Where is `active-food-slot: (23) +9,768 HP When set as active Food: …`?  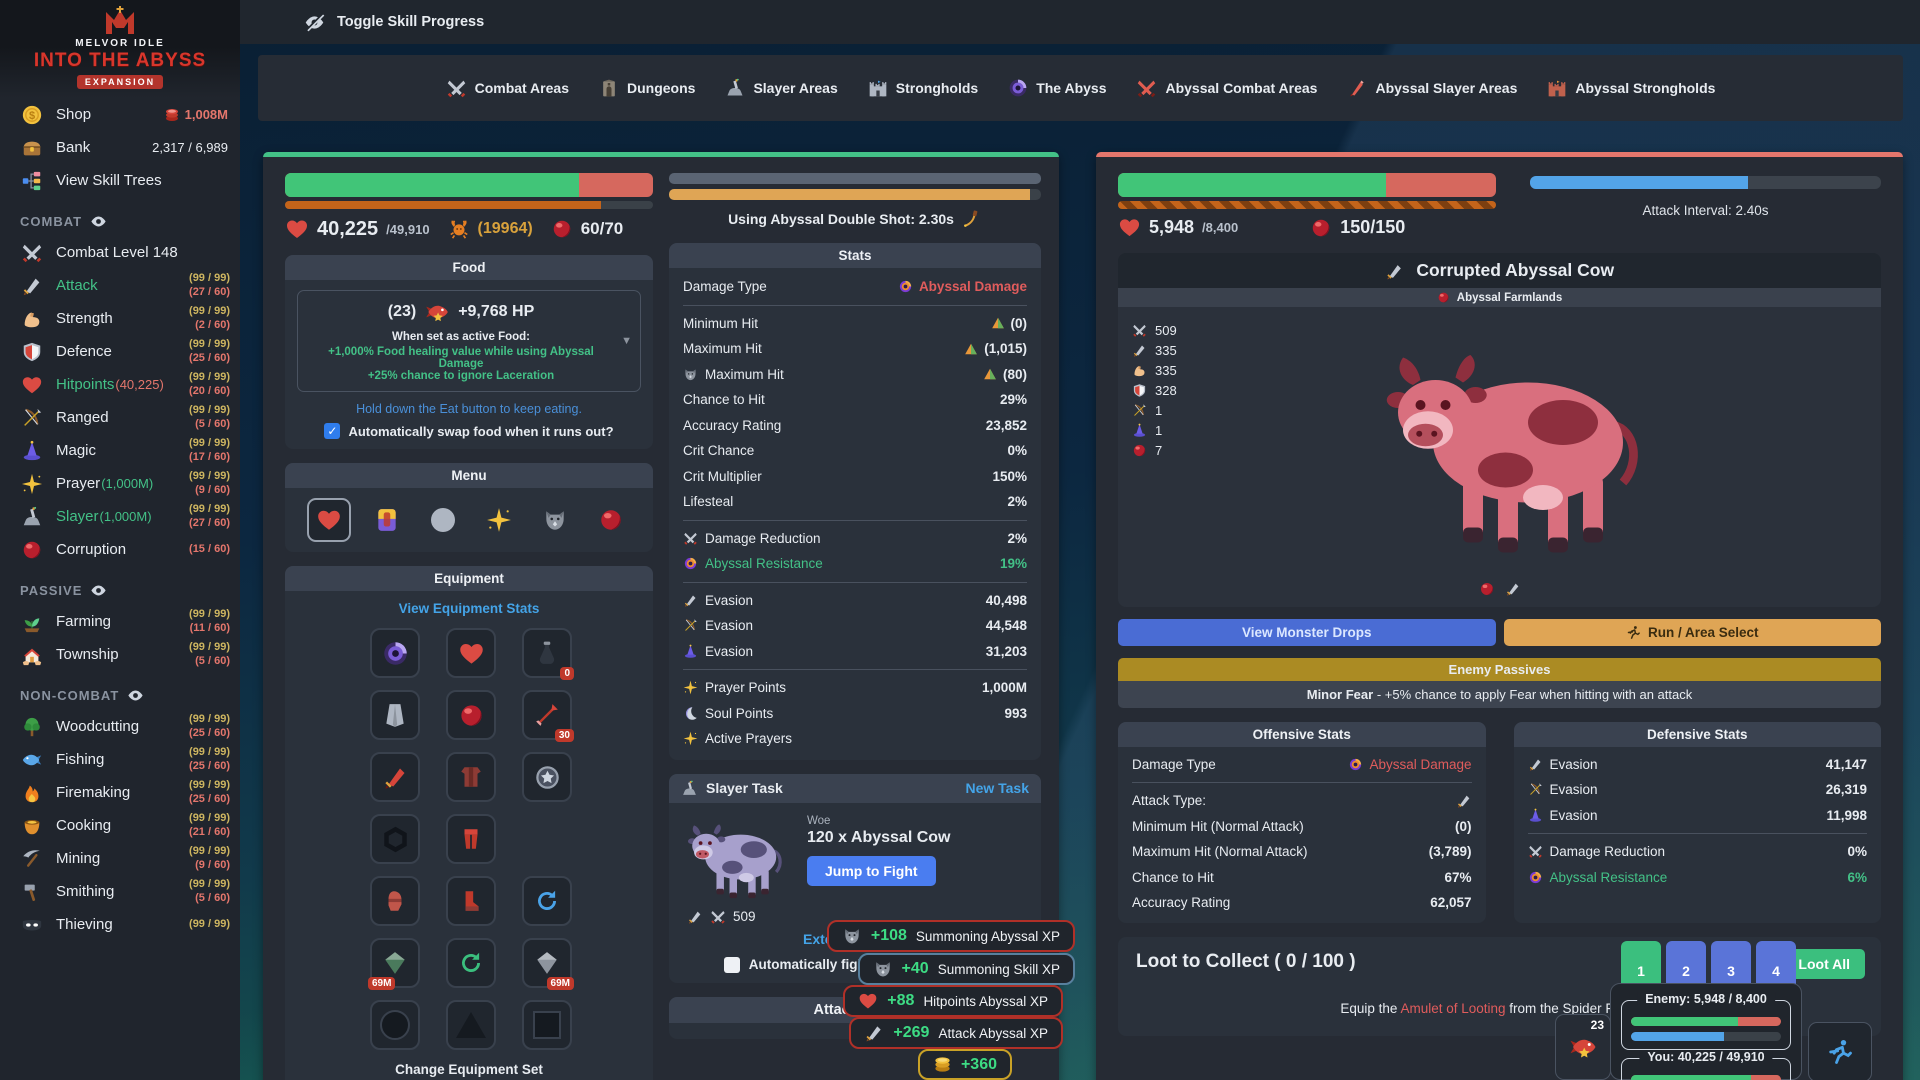
active-food-slot: (23) +9,768 HP When set as active Food: … is located at coordinates (469, 341).